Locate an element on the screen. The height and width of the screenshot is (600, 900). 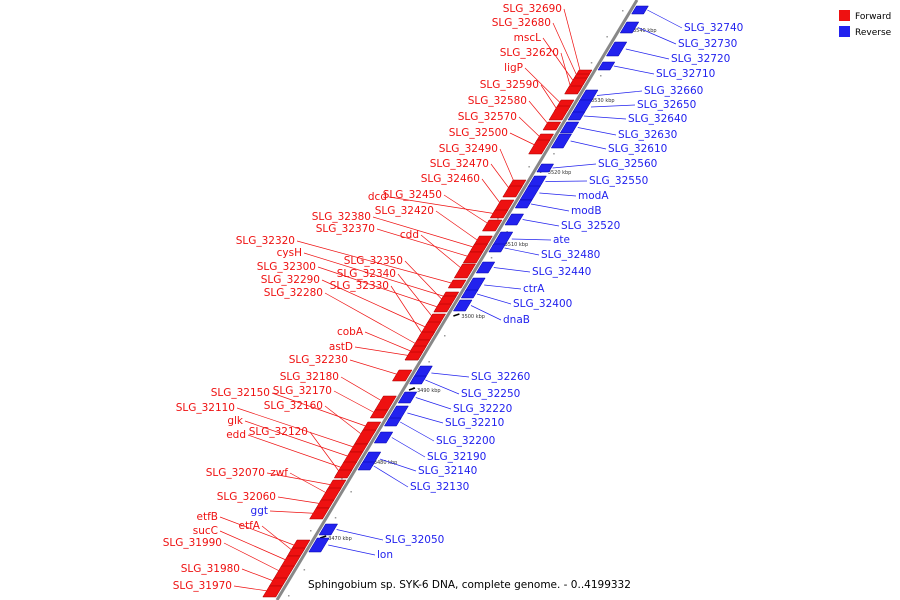
reverse-gene-label: SLG_32610 is located at coordinates (637, 149).